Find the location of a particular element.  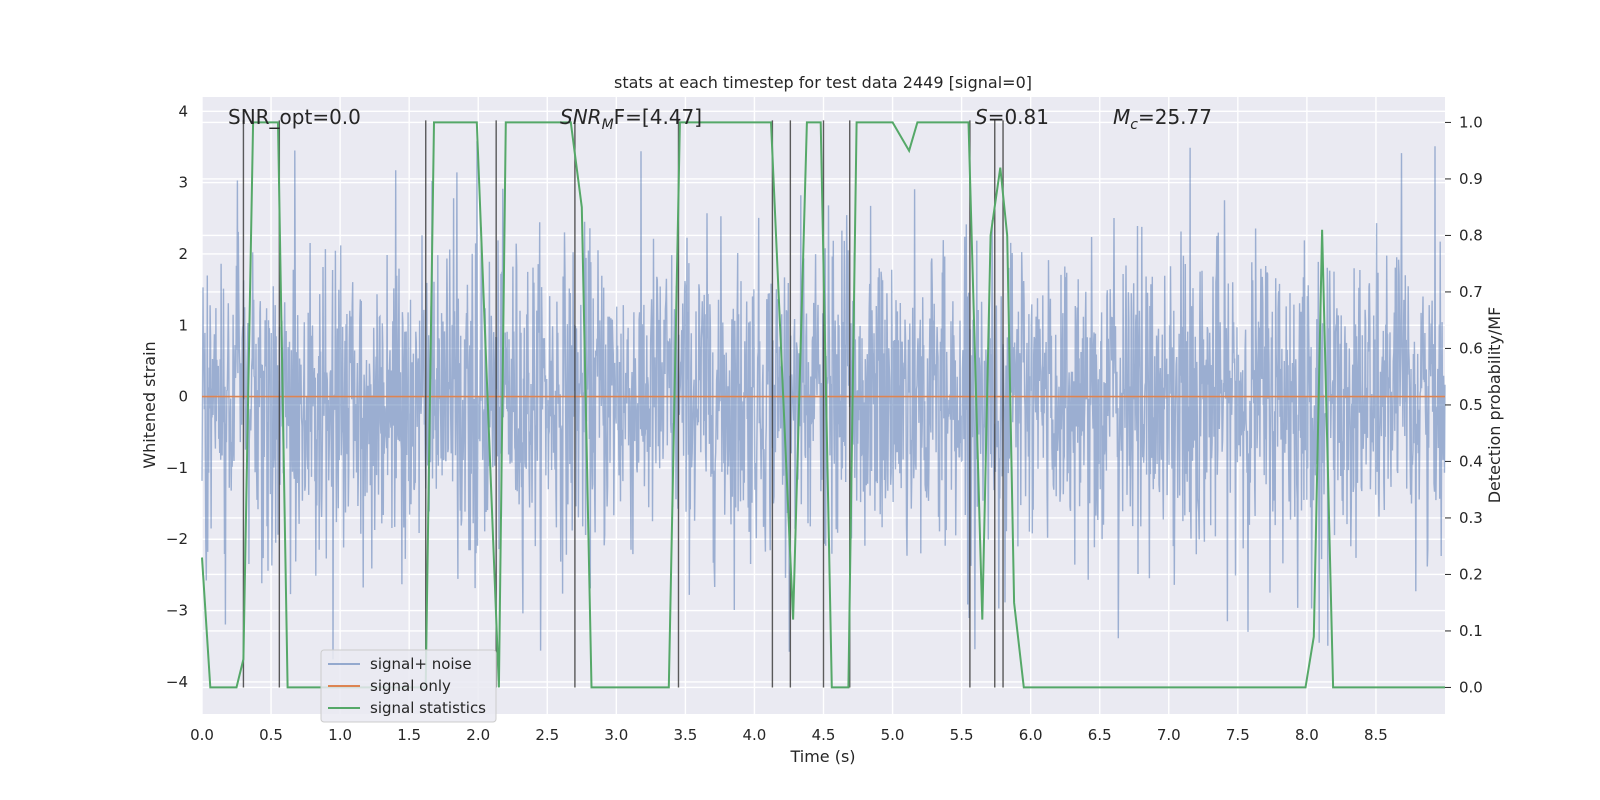

x-tick-label: 2.0 is located at coordinates (478, 735).